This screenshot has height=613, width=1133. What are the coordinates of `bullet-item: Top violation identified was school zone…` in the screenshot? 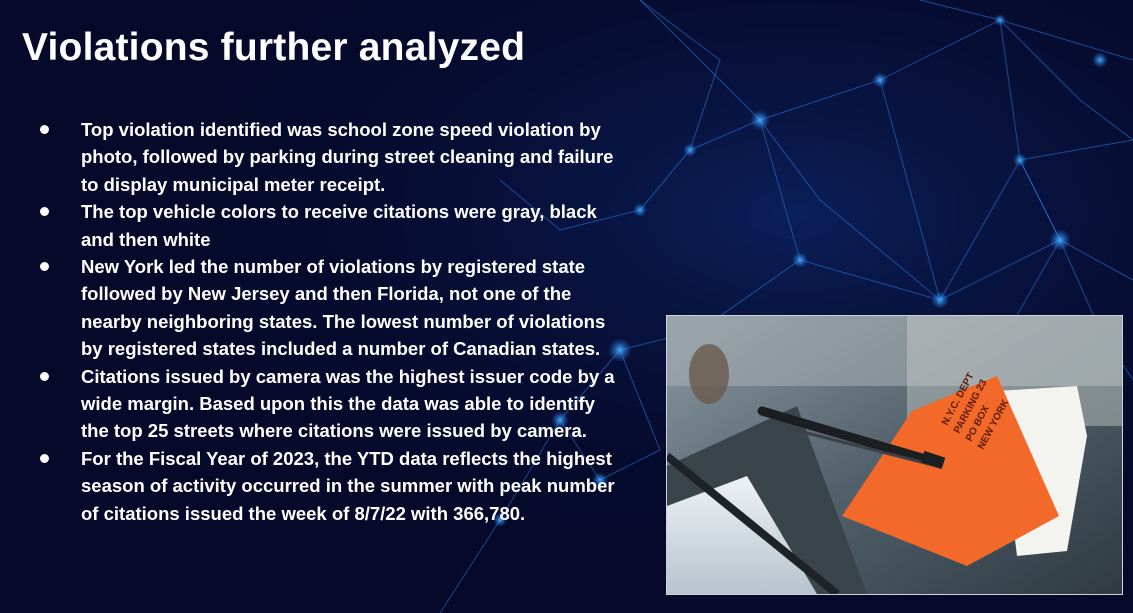 It's located at (330, 157).